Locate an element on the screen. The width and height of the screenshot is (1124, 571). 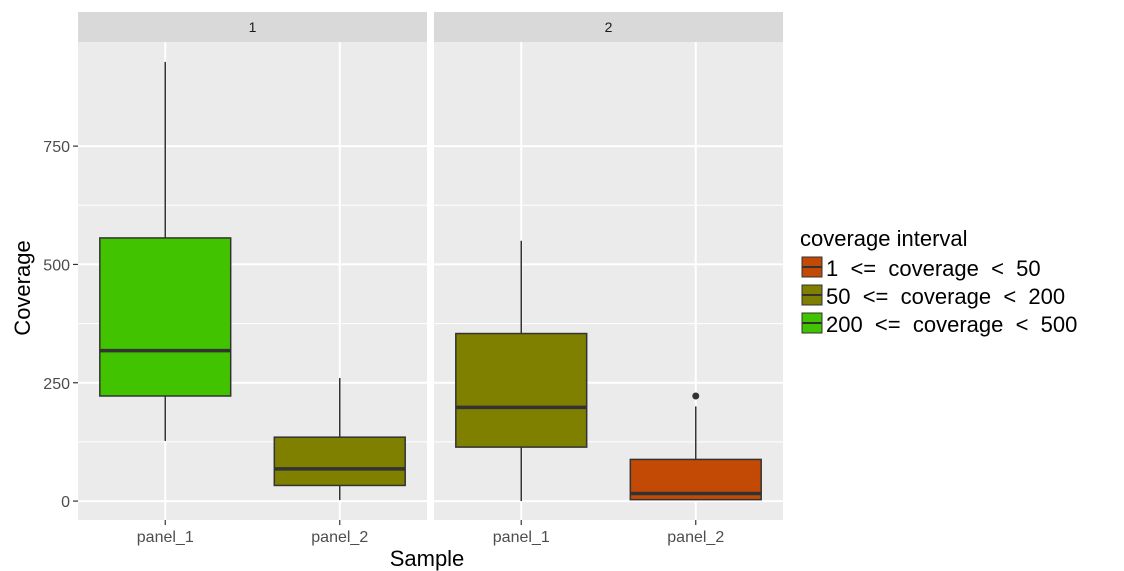
legend-item: 200 <= coverage < 500 is located at coordinates (939, 324).